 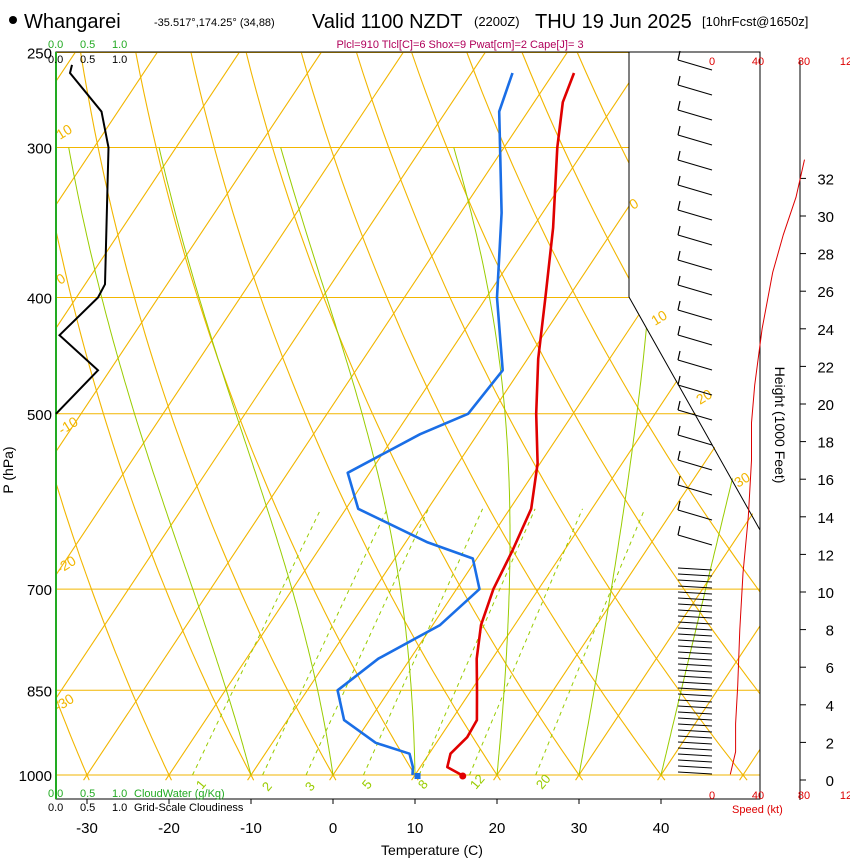 I want to click on pressure-tick-label: 250, so click(x=39, y=54).